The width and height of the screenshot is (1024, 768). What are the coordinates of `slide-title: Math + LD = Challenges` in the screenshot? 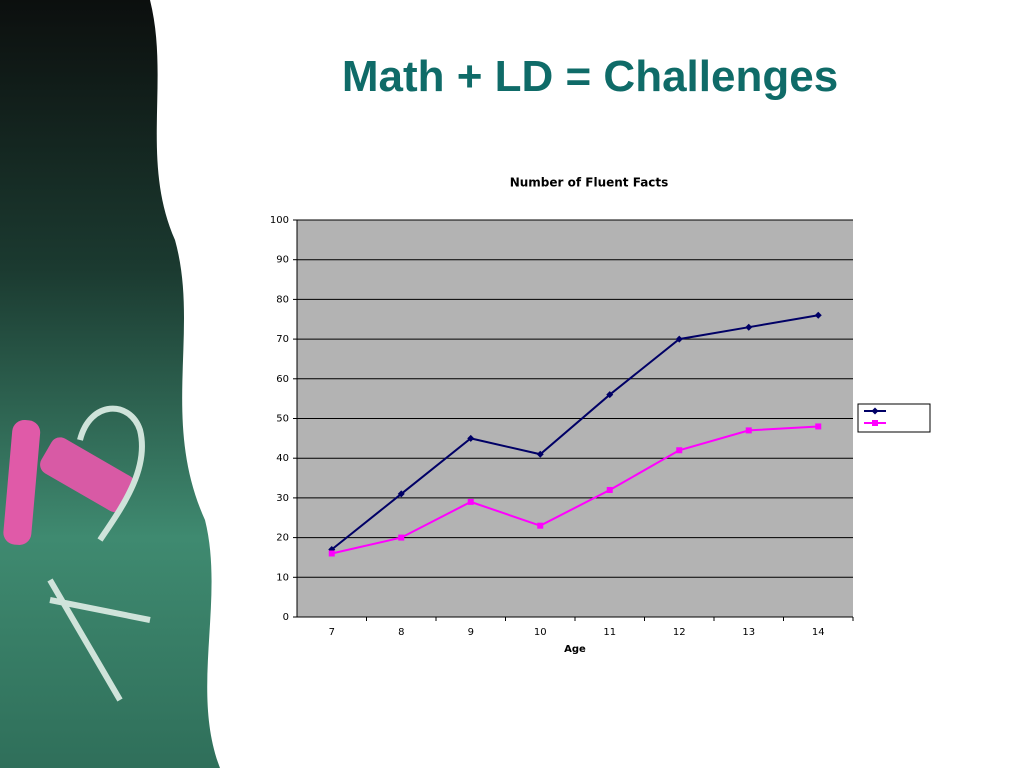 It's located at (590, 76).